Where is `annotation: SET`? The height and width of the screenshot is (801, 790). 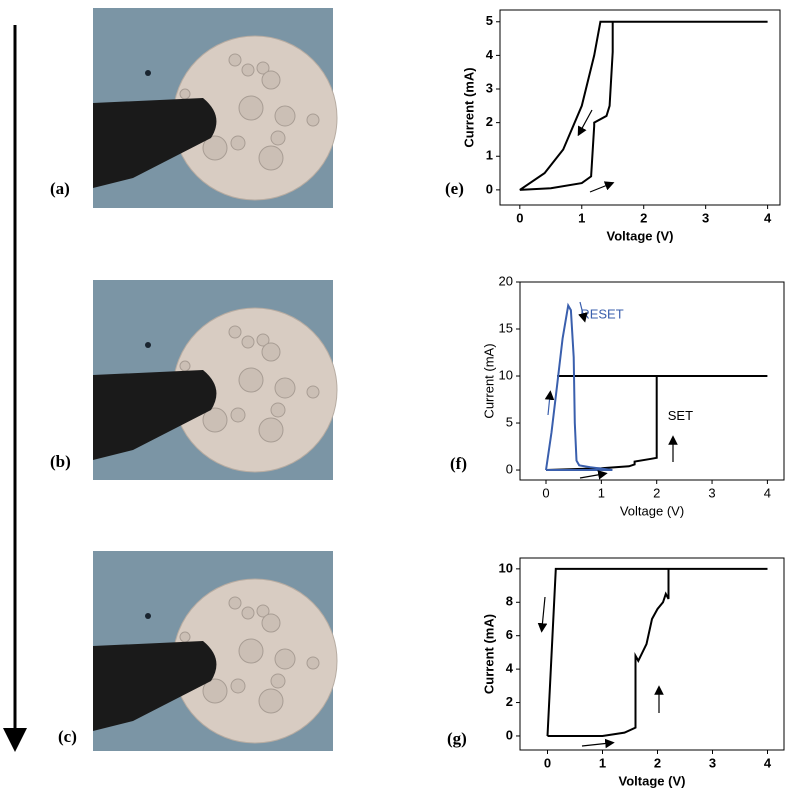
annotation: SET is located at coordinates (680, 415).